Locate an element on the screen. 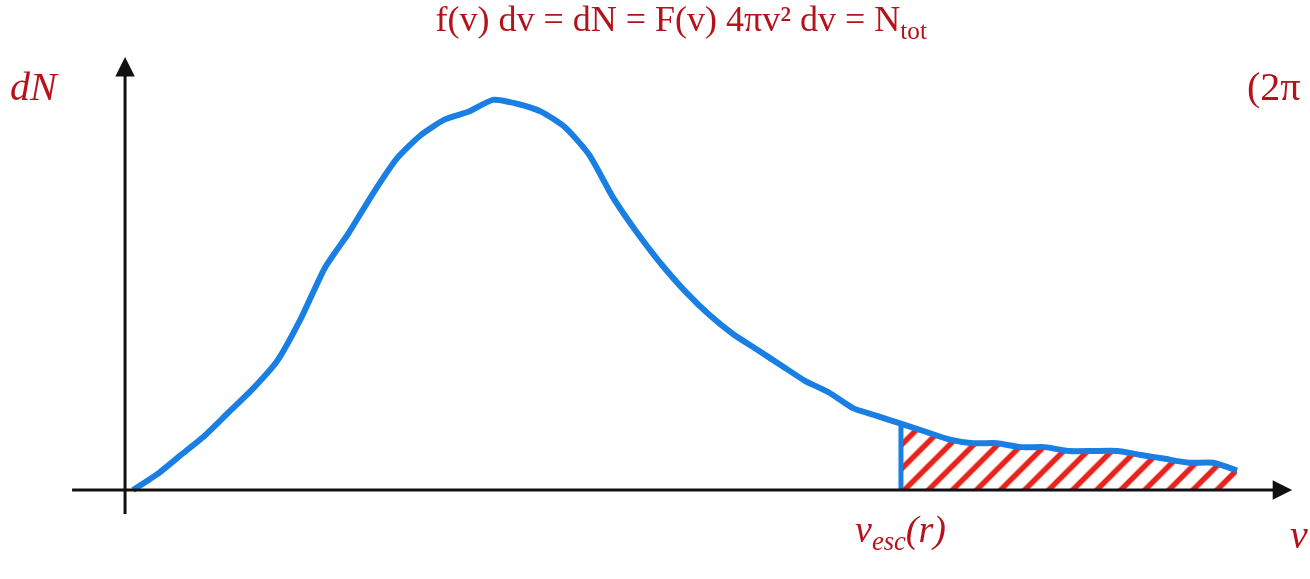  x-axis-title: v is located at coordinates (1299, 534).